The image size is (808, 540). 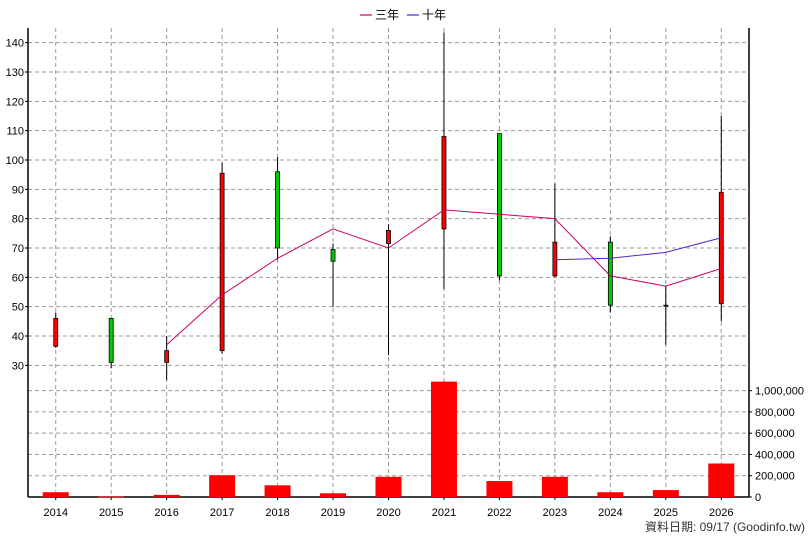 I want to click on year-tick-label: 2021, so click(x=444, y=513).